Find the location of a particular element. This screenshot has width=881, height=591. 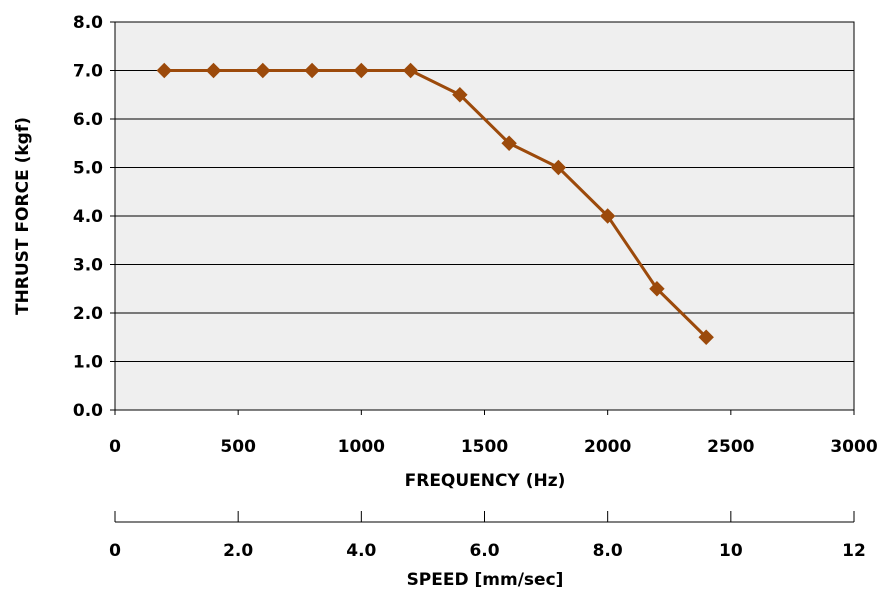

x-axis-title: FREQUENCY (Hz) is located at coordinates (485, 481).